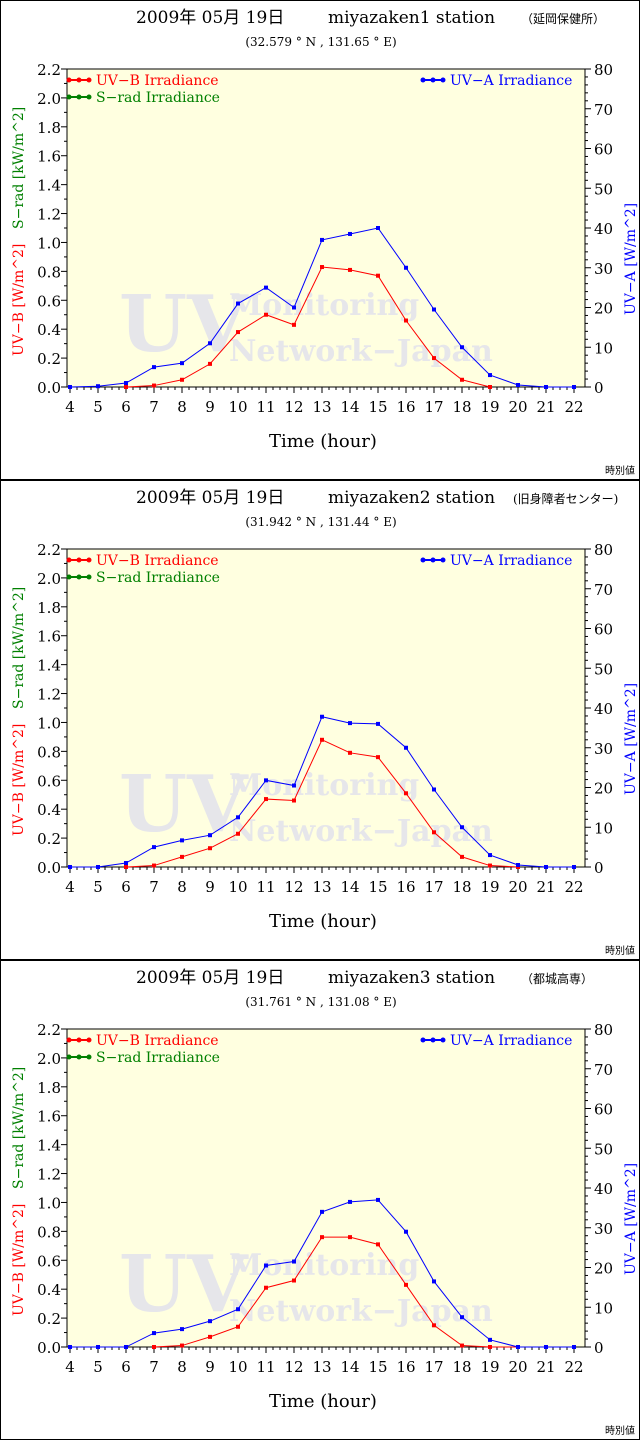  What do you see at coordinates (49, 70) in the screenshot?
I see `y-tick-label-left: 2.2` at bounding box center [49, 70].